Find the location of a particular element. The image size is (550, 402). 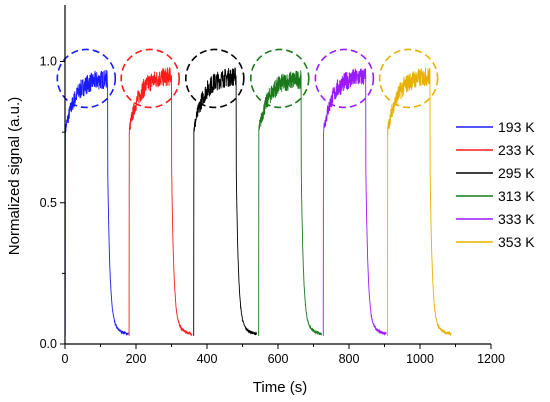

x-tick-label: 800 is located at coordinates (349, 359).